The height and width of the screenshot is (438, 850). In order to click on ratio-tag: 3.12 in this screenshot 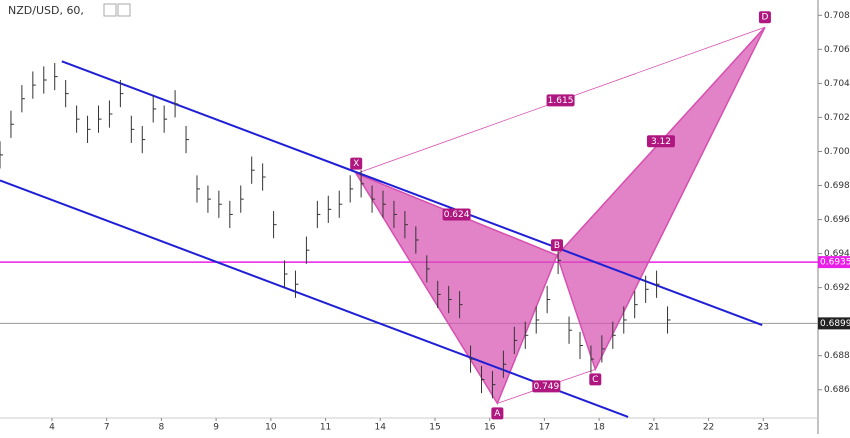, I will do `click(660, 141)`.